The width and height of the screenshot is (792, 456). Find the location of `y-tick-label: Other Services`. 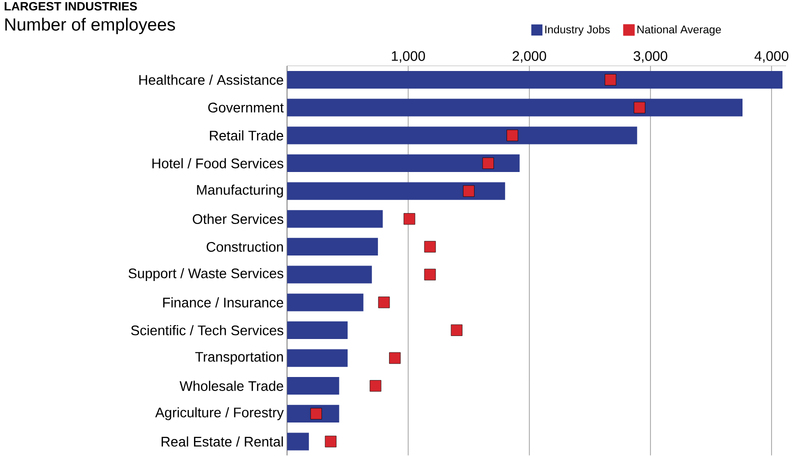

y-tick-label: Other Services is located at coordinates (238, 219).